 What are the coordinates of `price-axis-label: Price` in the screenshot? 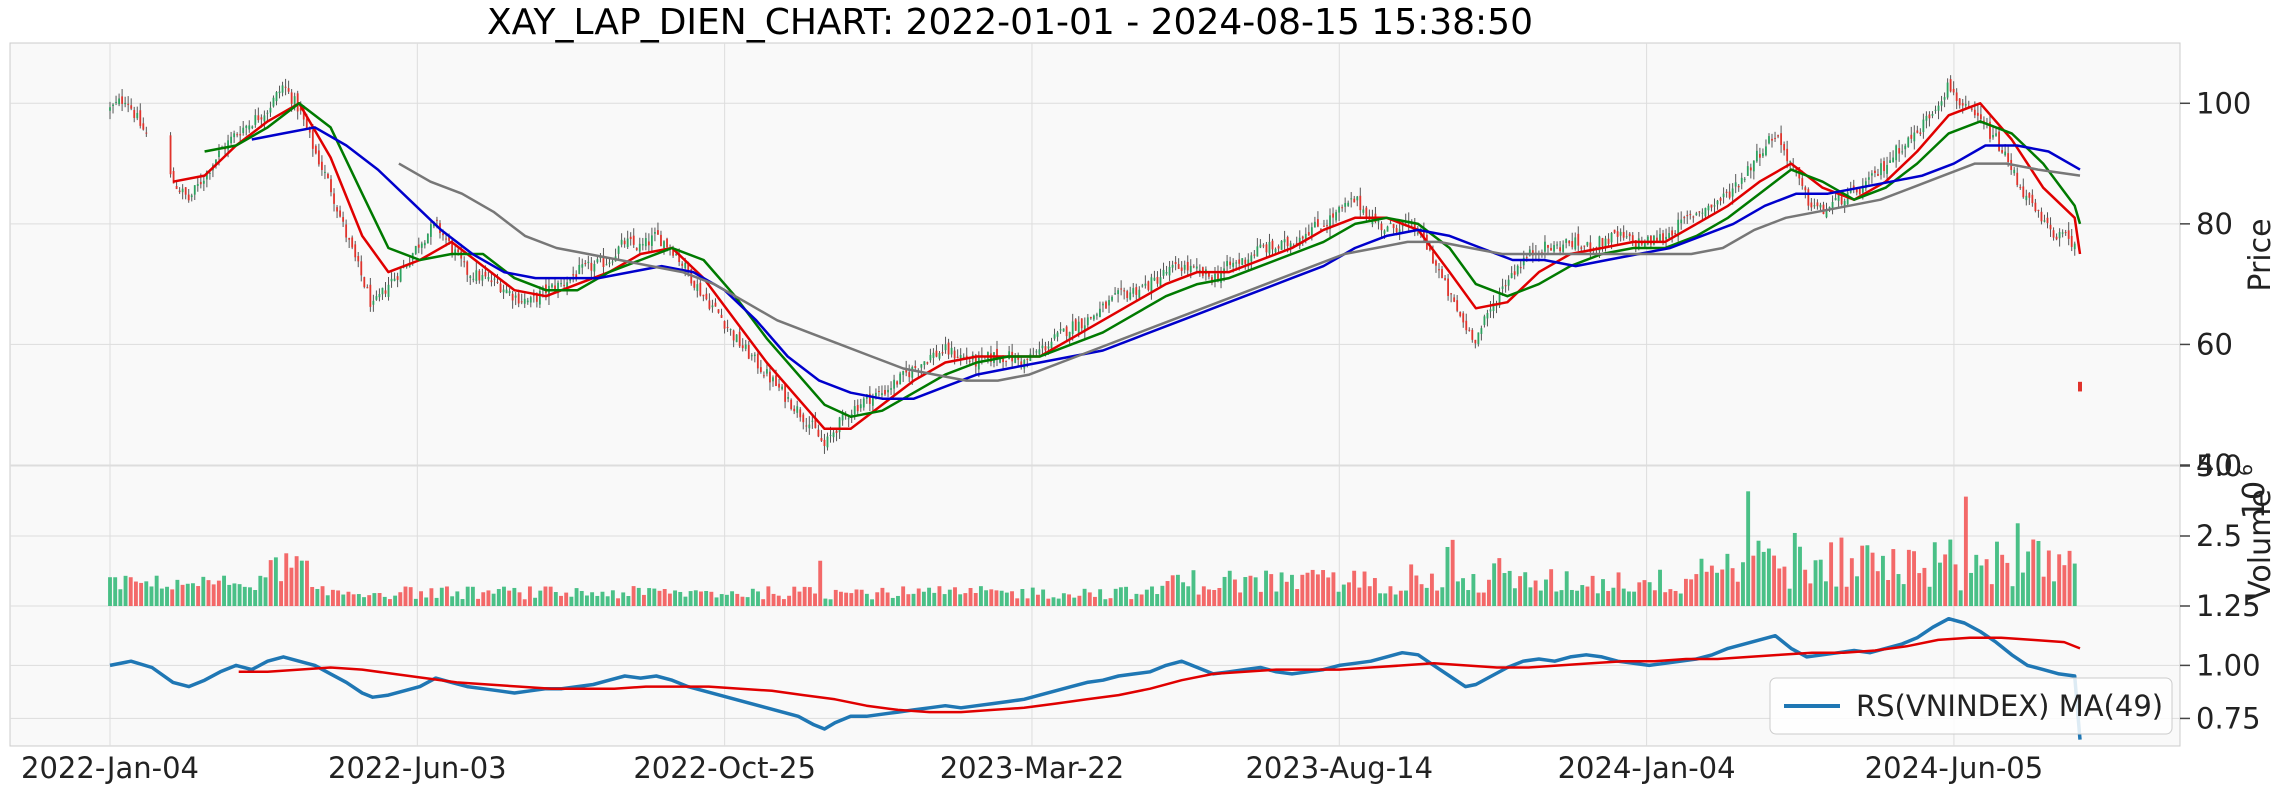 It's located at (2259, 254).